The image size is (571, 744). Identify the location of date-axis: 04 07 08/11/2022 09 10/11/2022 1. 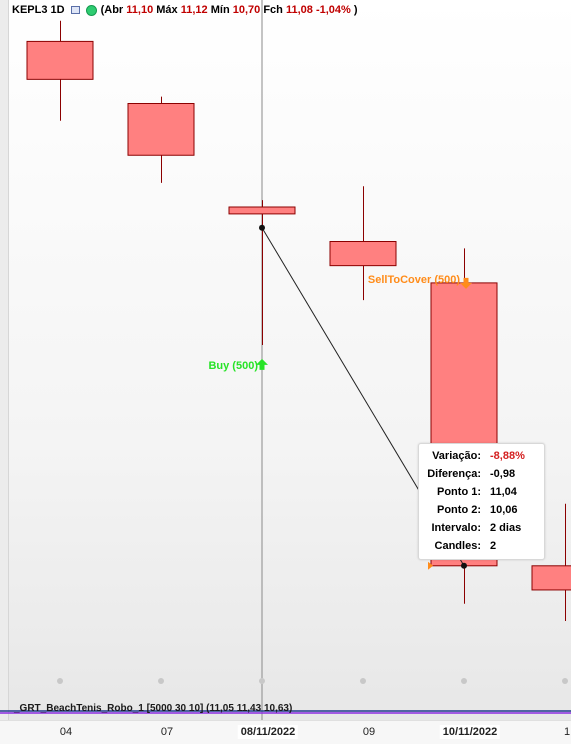
(285, 732).